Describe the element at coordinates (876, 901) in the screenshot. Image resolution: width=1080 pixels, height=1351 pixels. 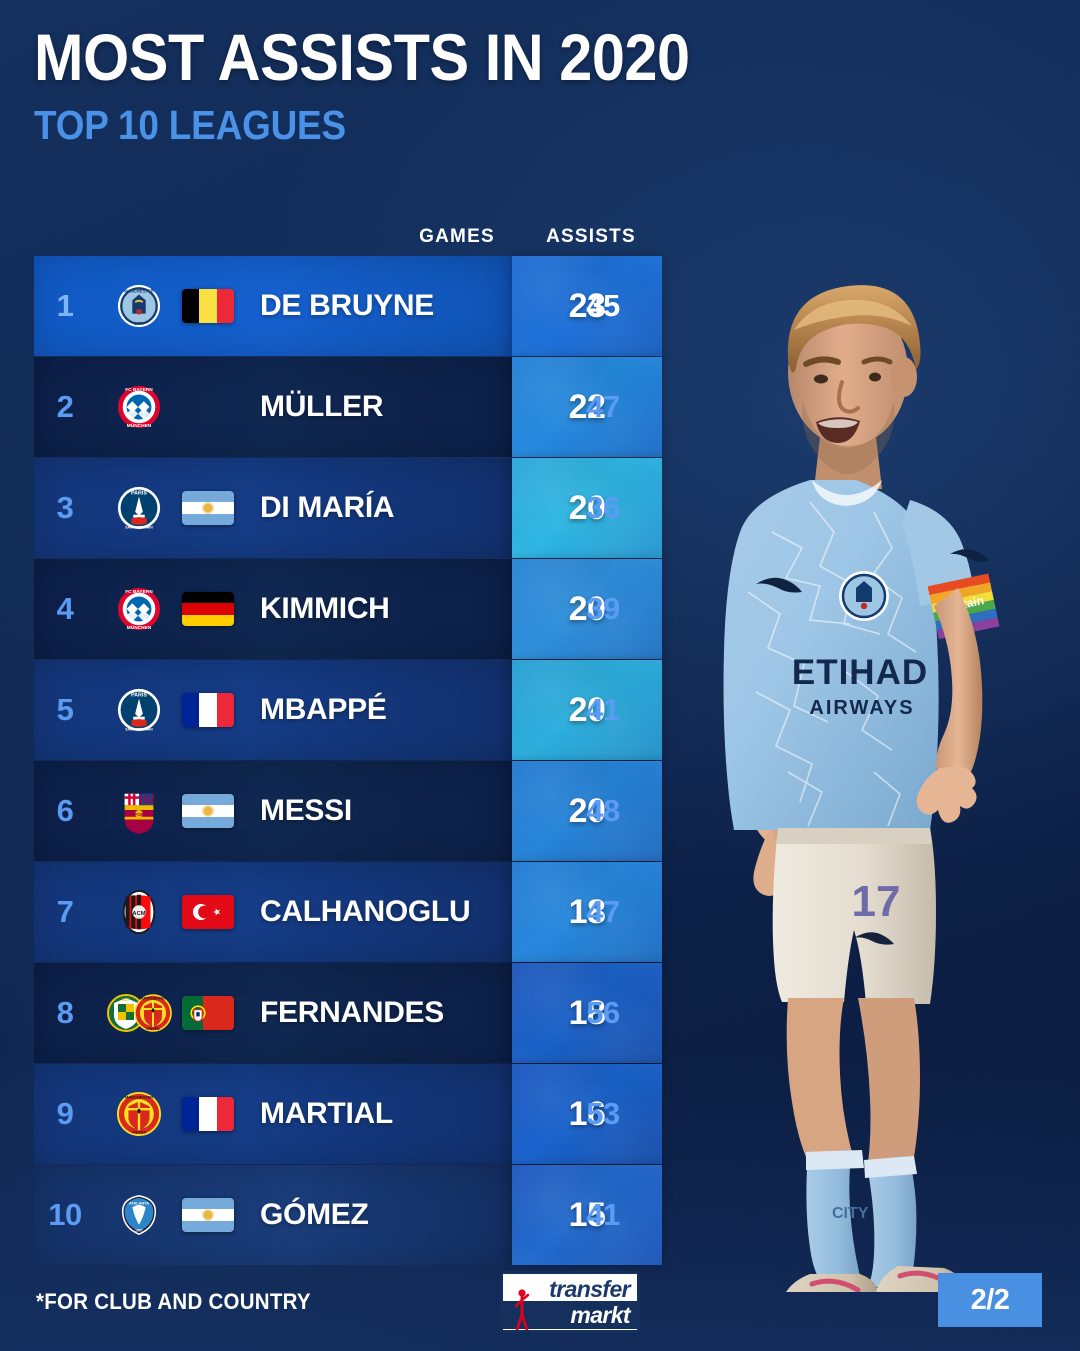
I see `svg-text: 17` at that location.